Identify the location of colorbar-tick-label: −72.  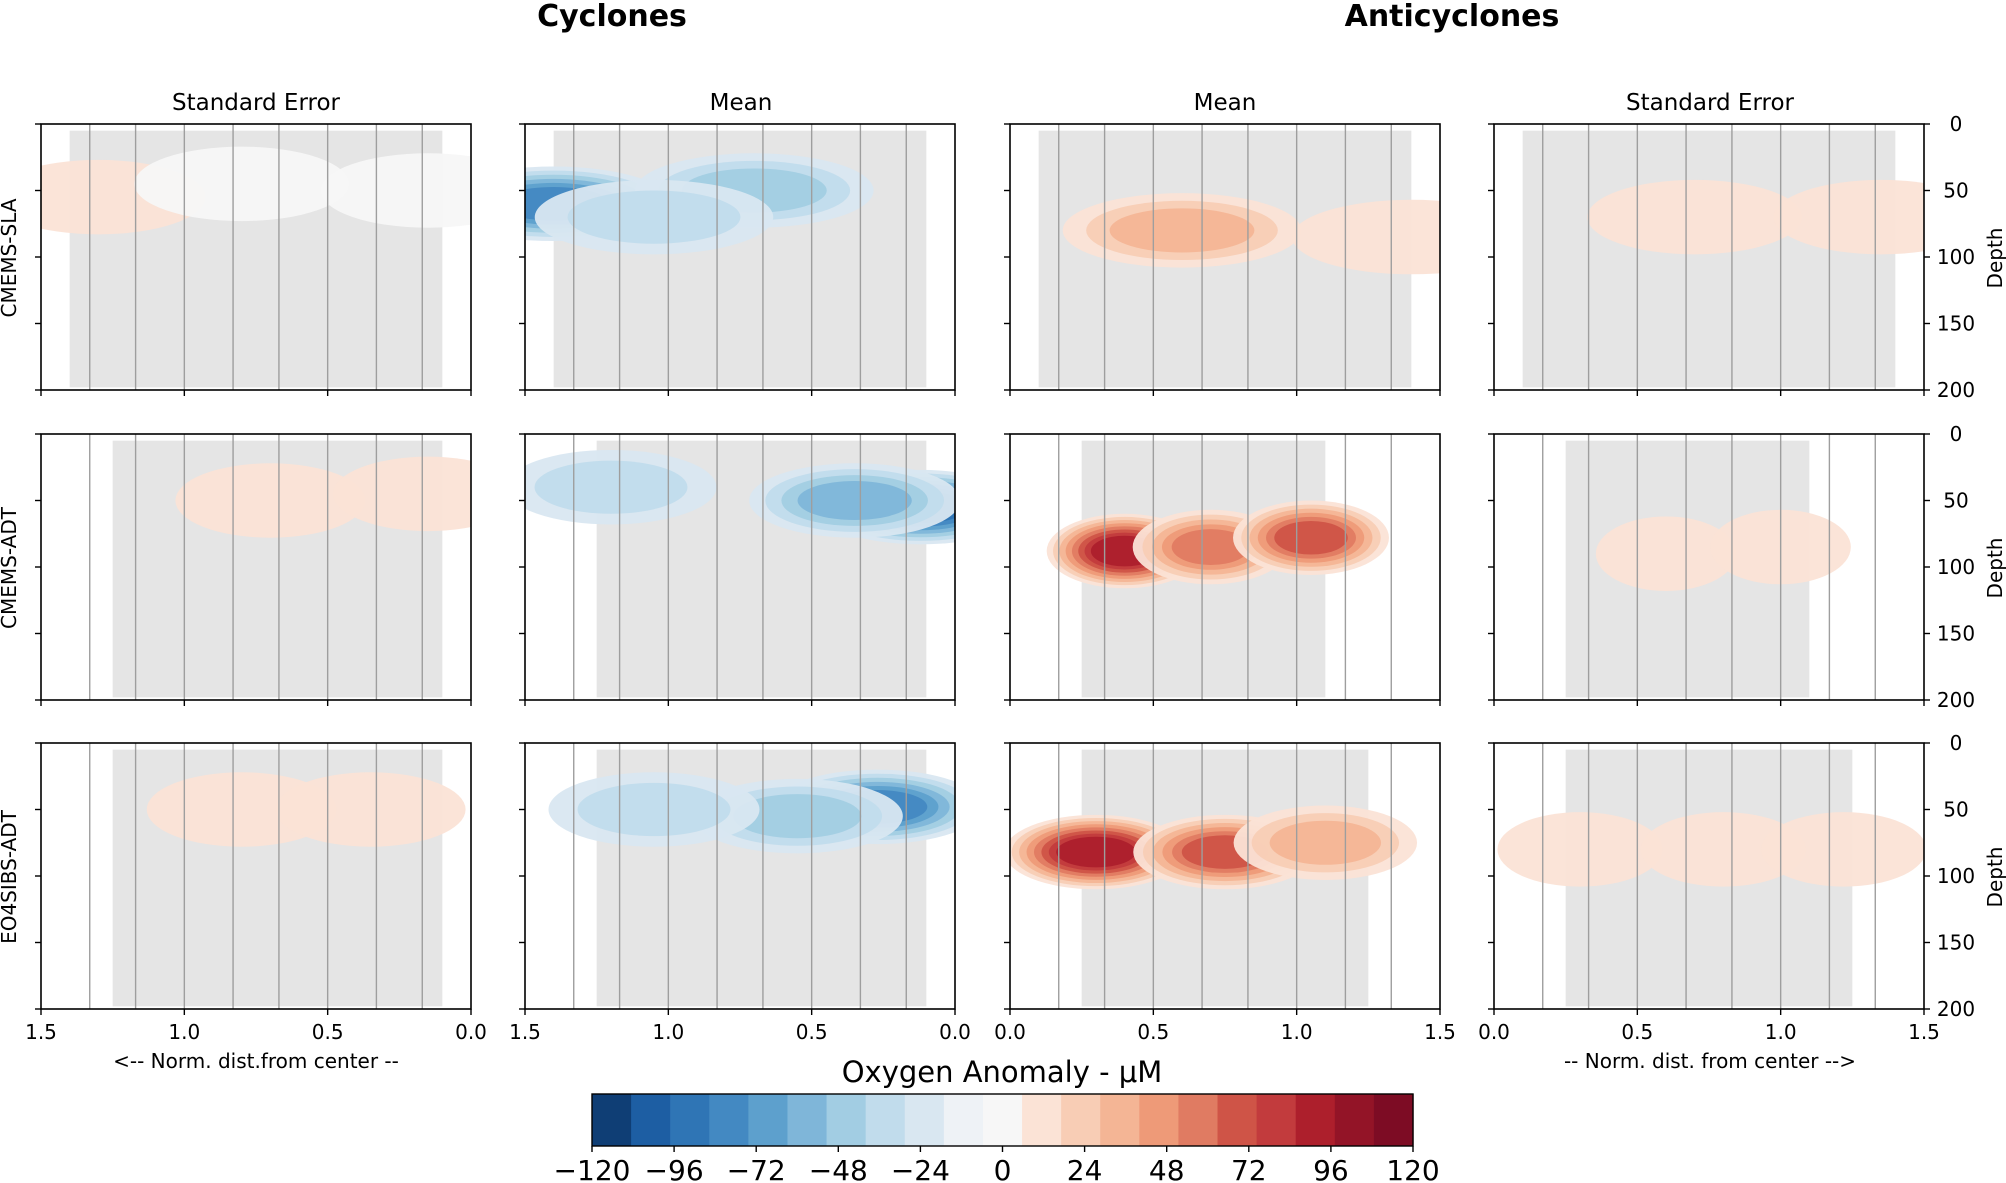
(756, 1168).